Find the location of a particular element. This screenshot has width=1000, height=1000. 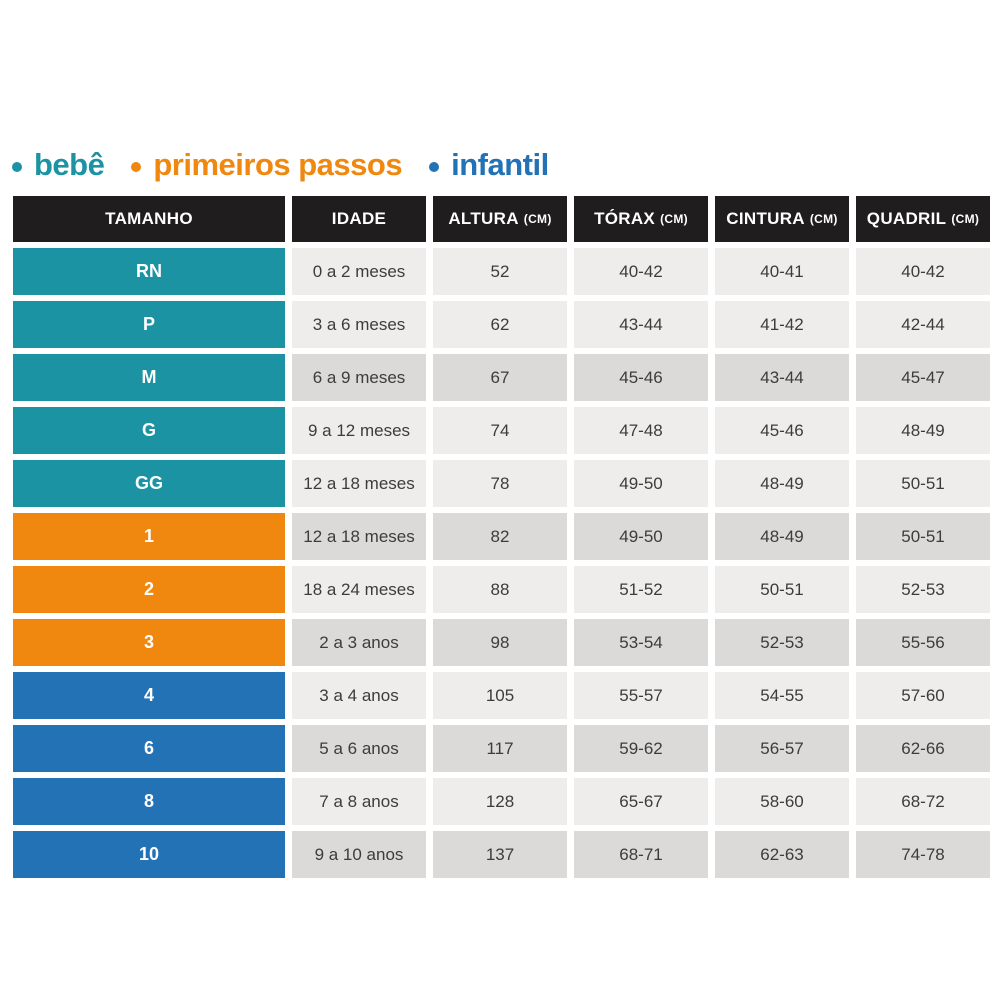

cintura-cell: 43-44 is located at coordinates (782, 377).